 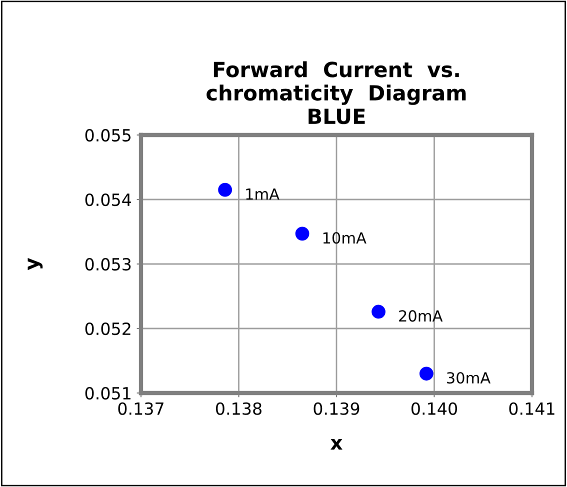 I want to click on x-tick-label: 0.138, so click(x=239, y=408).